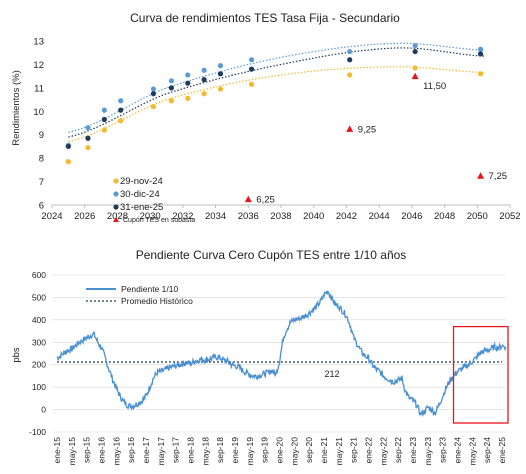 This screenshot has height=474, width=526. I want to click on y-tick-label: 300, so click(39, 342).